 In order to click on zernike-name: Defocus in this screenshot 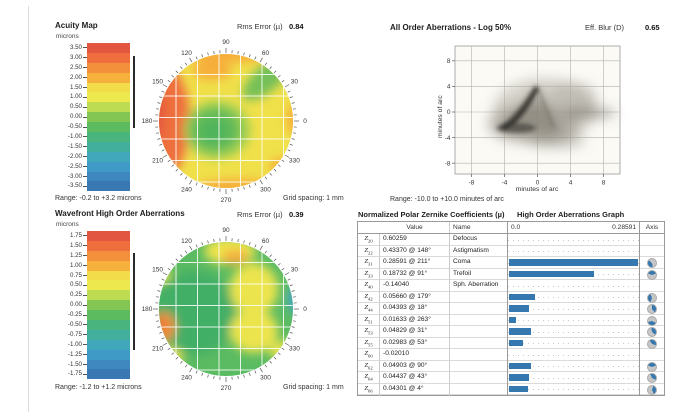, I will do `click(479, 240)`.